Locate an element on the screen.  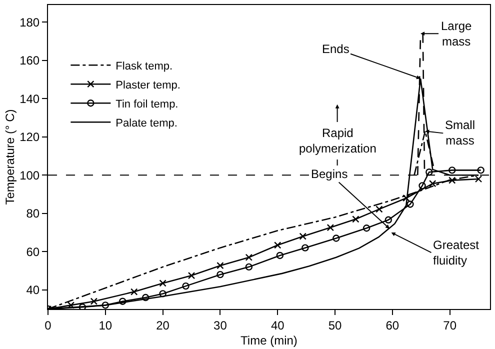
legend-label: Large mass is located at coordinates (456, 34).